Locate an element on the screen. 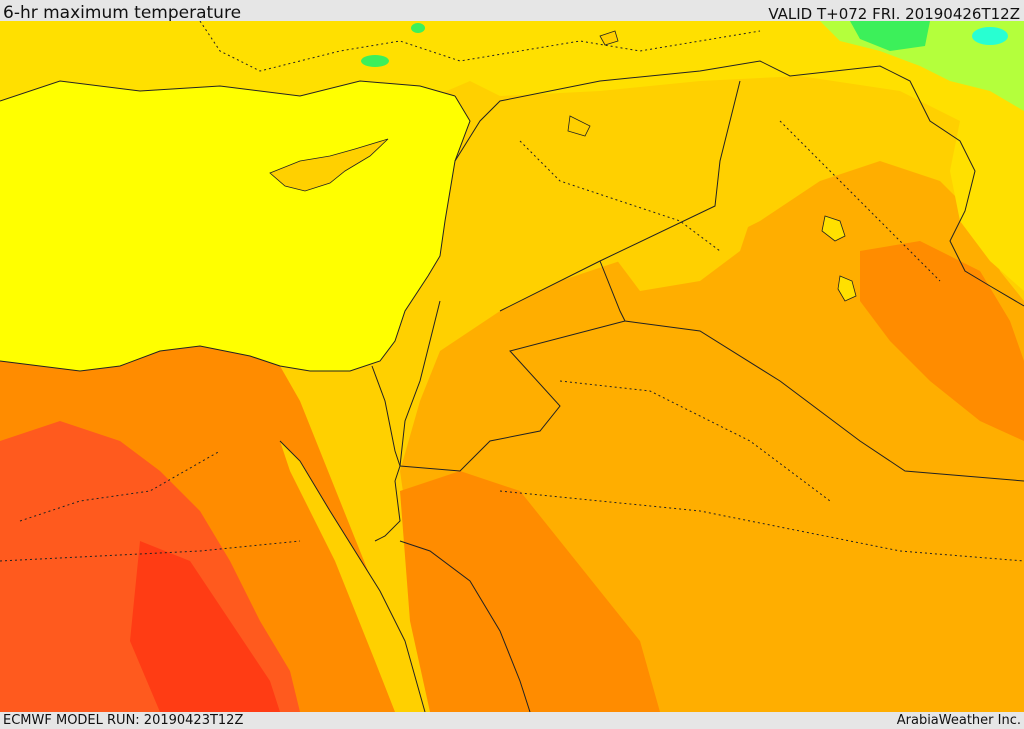  valid-time: VALID T+072 FRI. 20190426T12Z is located at coordinates (894, 13).